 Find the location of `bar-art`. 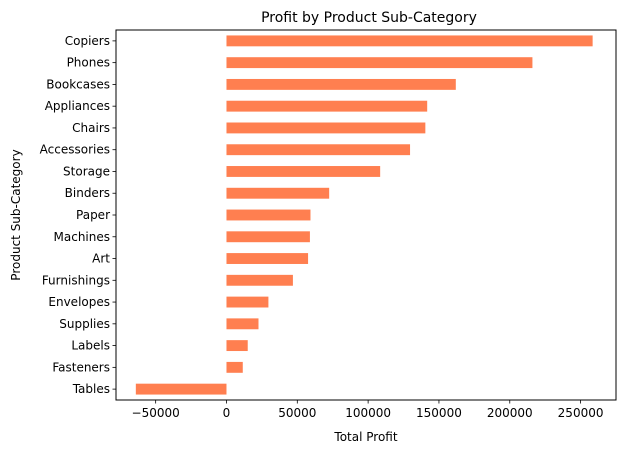

bar-art is located at coordinates (267, 258).